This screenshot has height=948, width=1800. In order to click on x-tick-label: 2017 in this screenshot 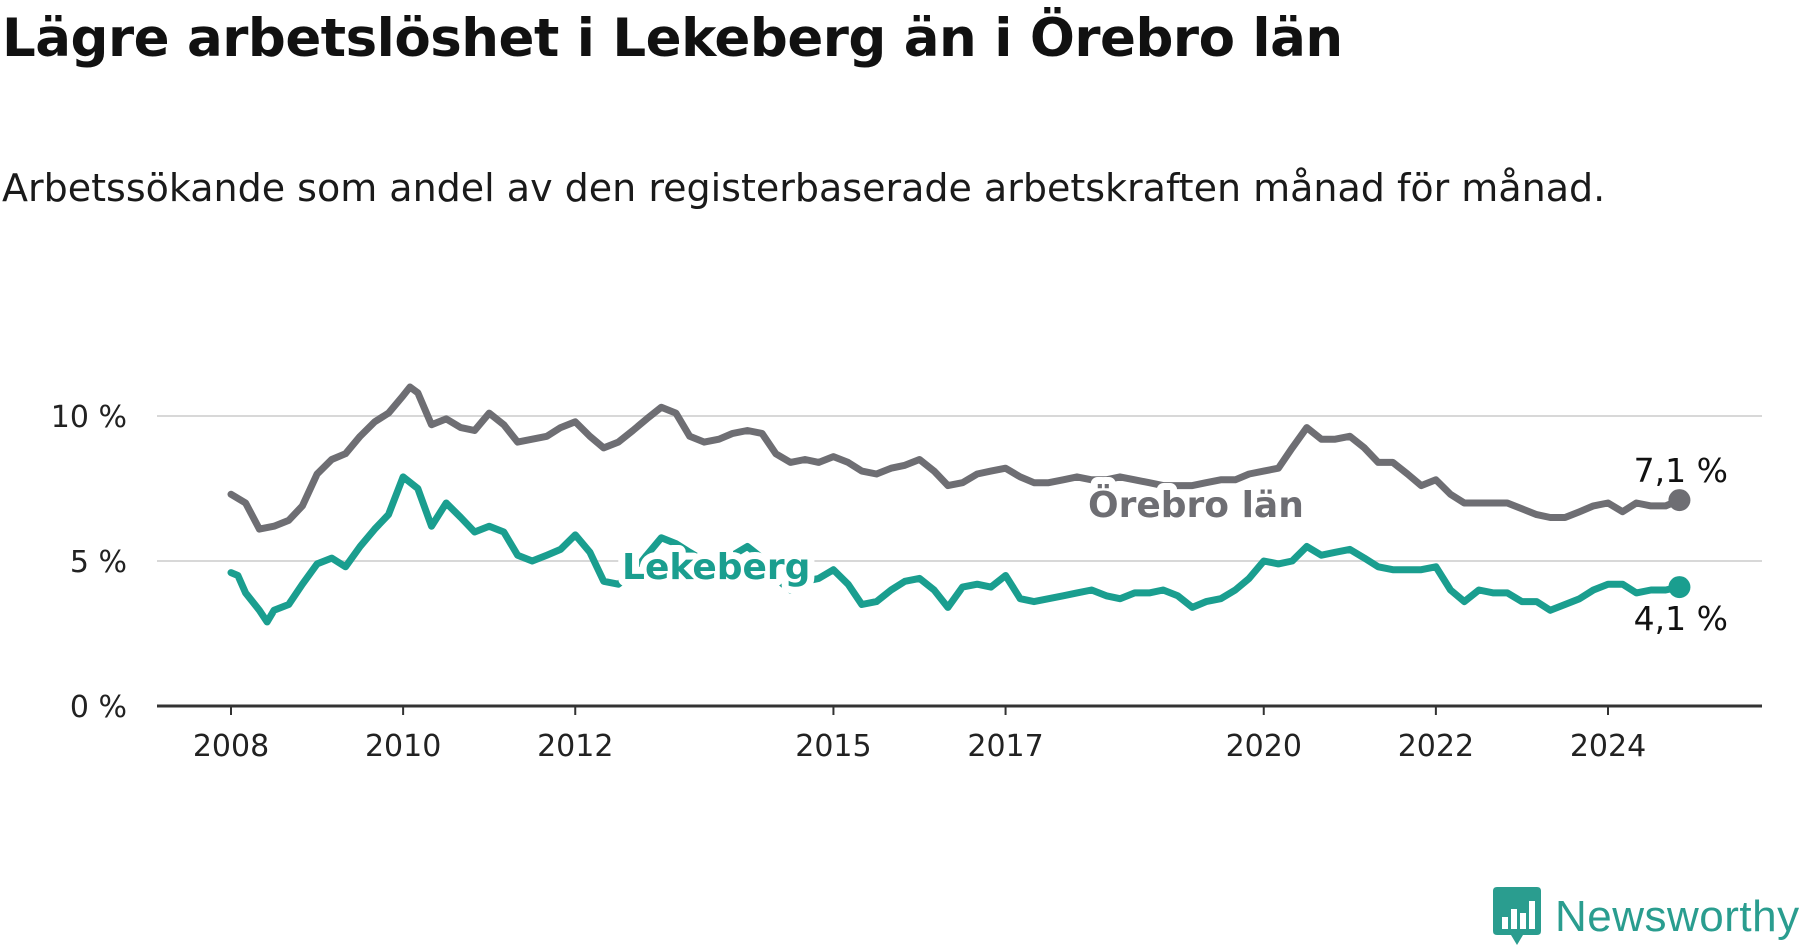, I will do `click(1005, 746)`.